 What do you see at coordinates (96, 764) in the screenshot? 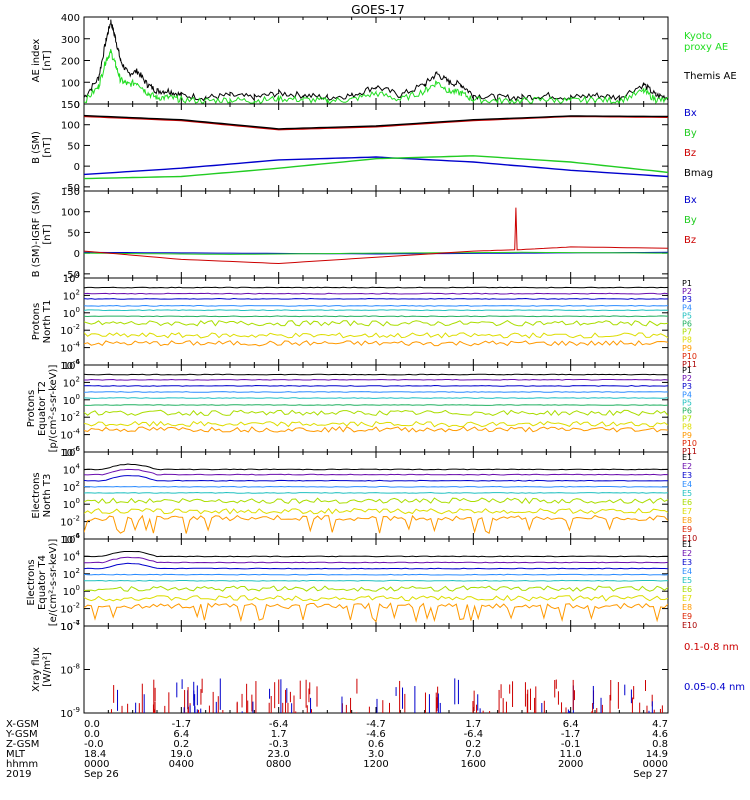
I see `footer-value: 0000` at bounding box center [96, 764].